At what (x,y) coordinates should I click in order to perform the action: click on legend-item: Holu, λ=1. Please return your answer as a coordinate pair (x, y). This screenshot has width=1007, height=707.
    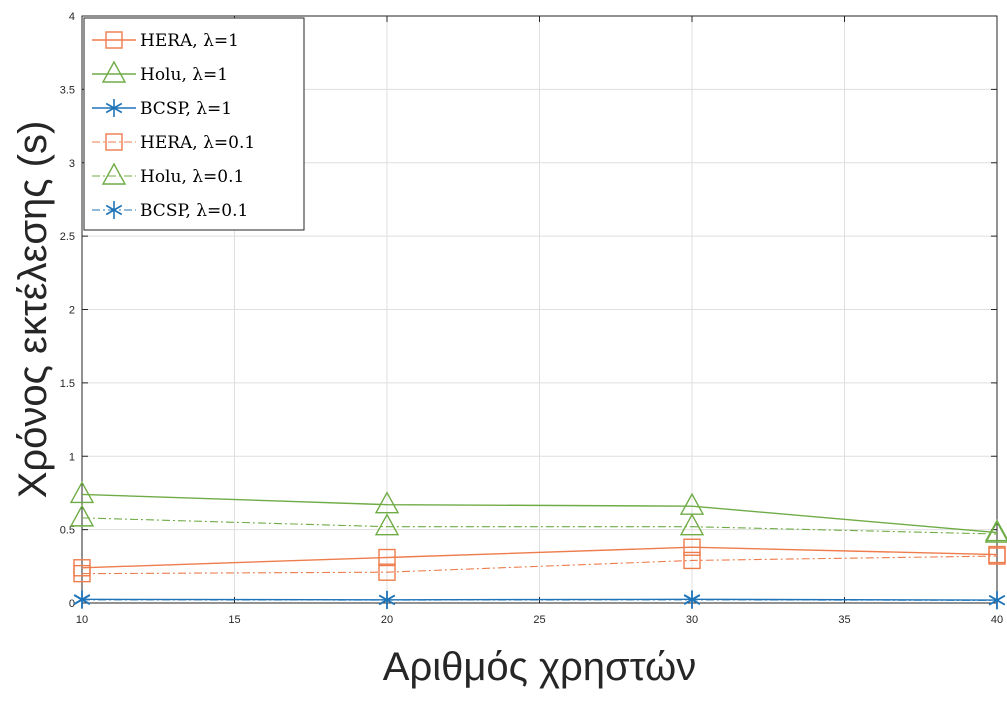
    Looking at the image, I should click on (160, 72).